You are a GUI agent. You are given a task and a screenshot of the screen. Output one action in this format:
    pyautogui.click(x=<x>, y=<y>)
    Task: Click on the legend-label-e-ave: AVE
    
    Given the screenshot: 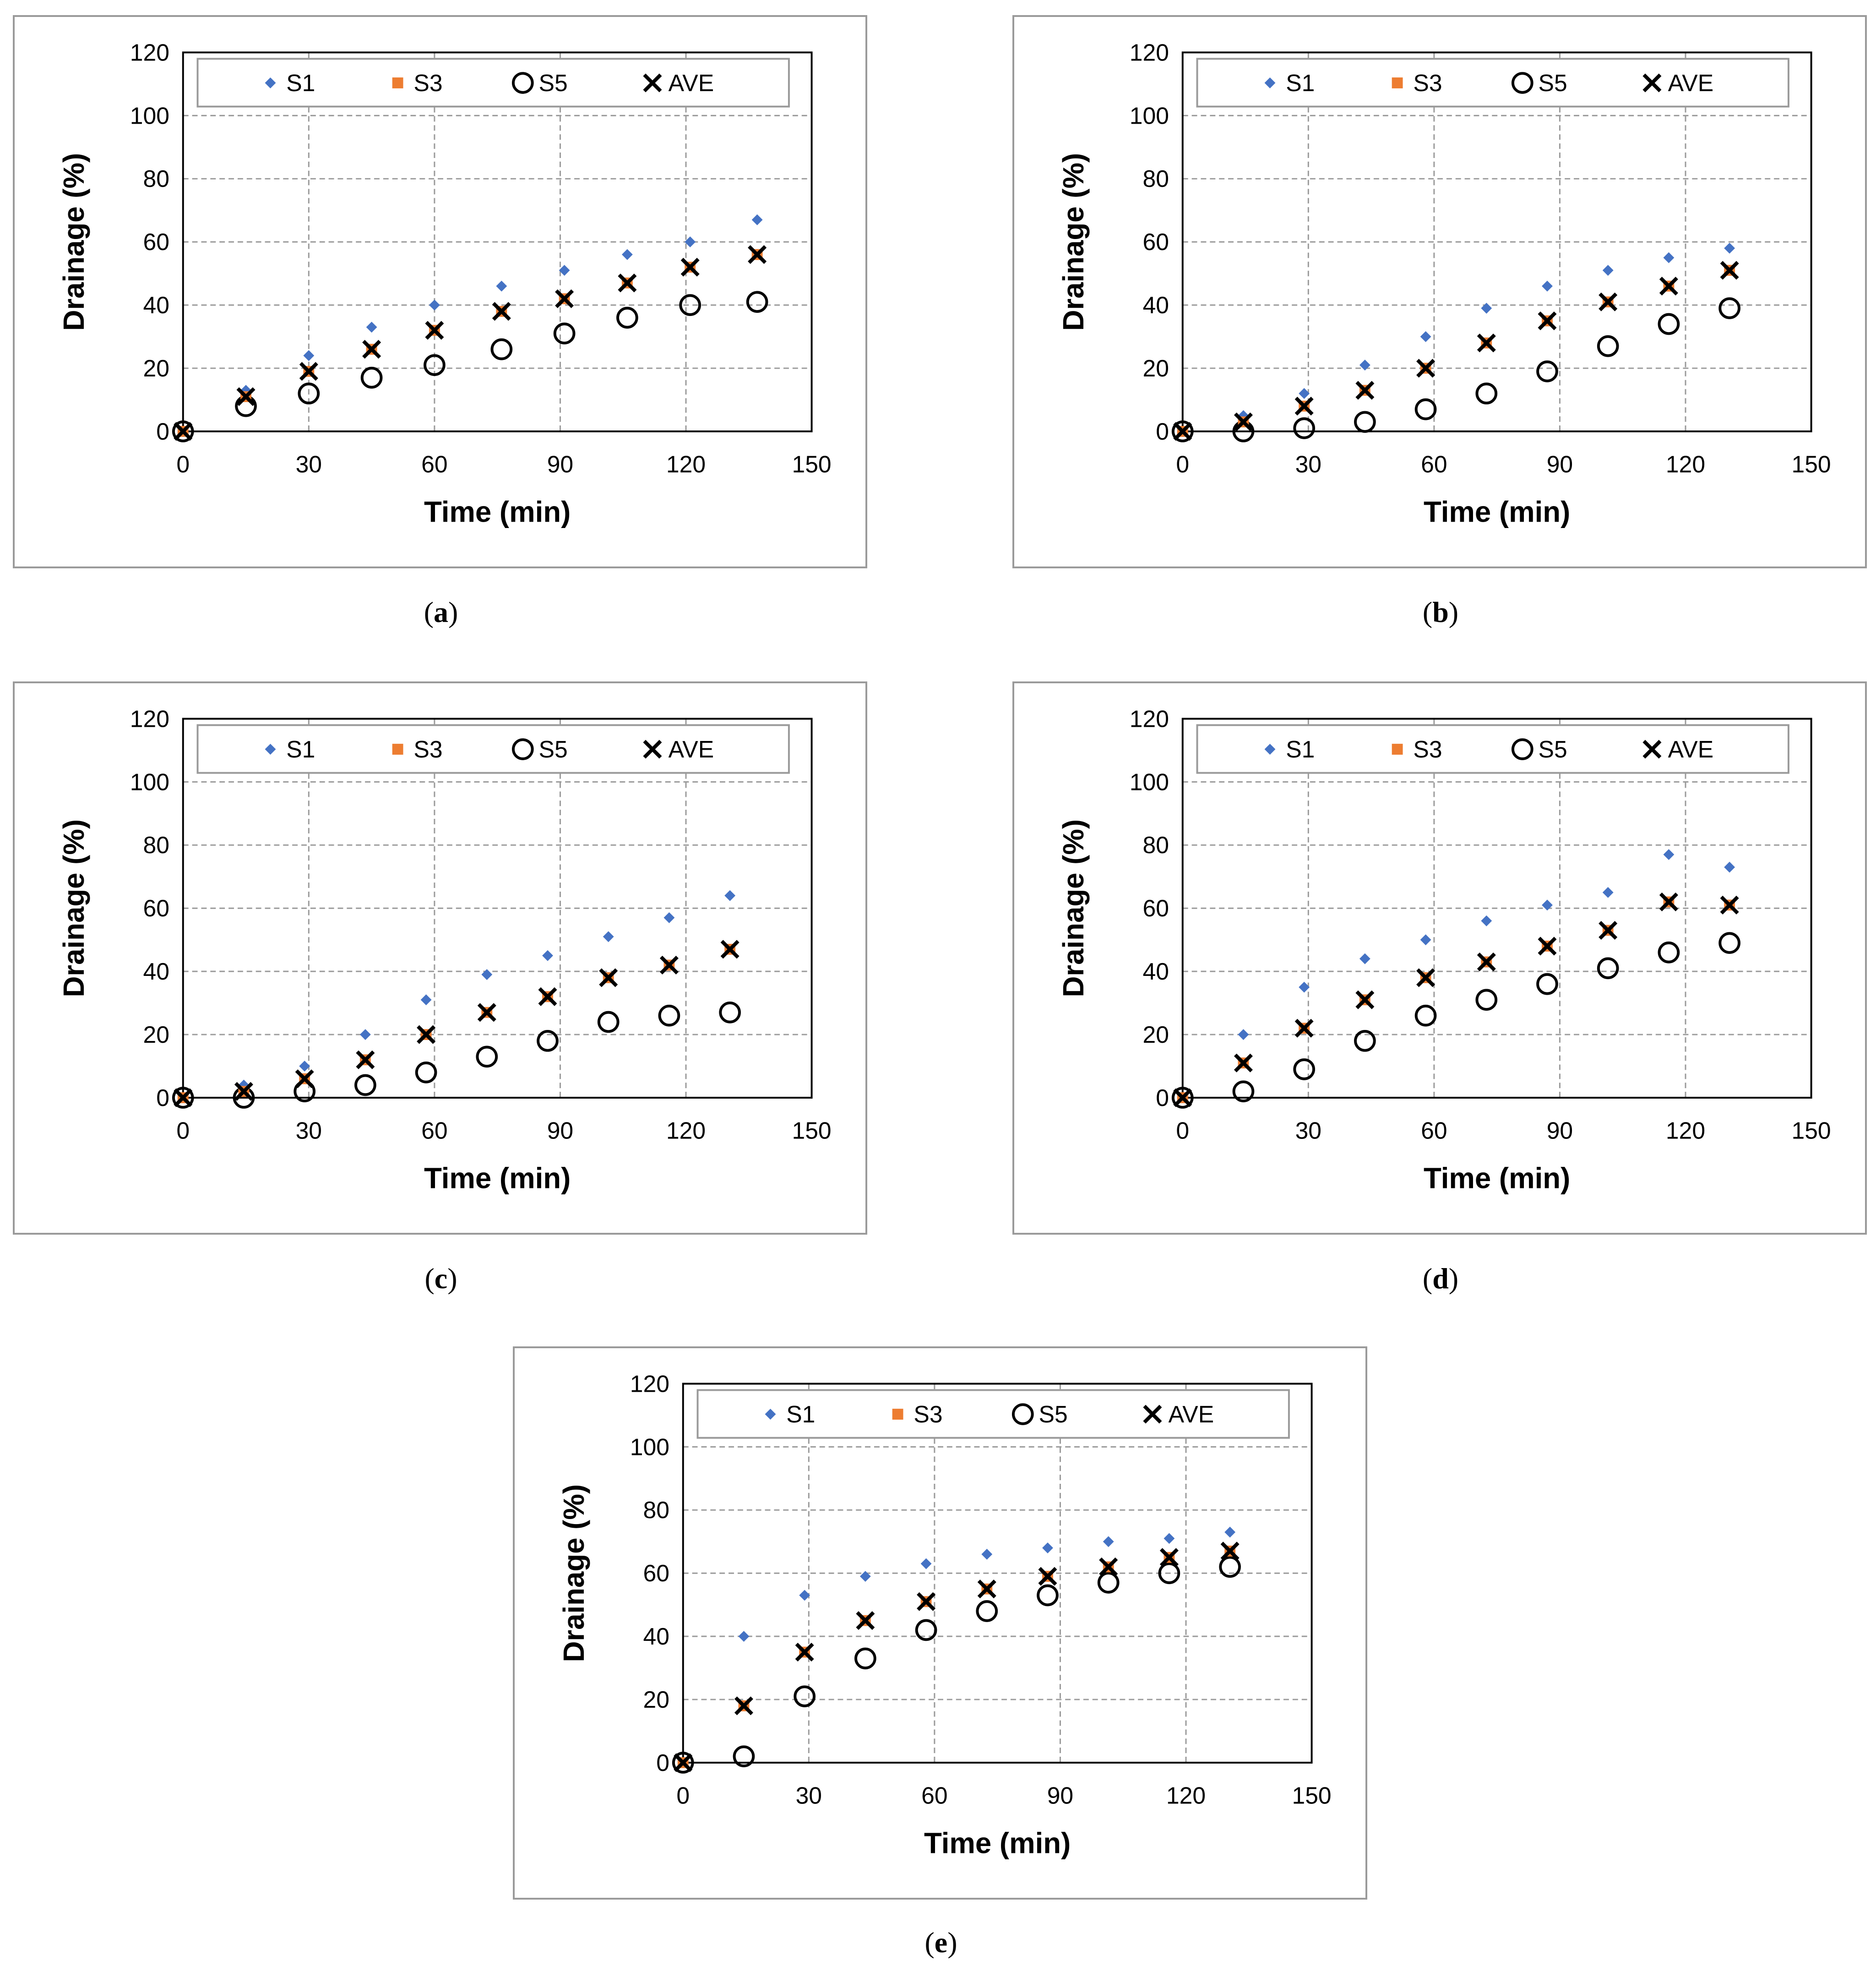 What is the action you would take?
    pyautogui.click(x=1192, y=1414)
    